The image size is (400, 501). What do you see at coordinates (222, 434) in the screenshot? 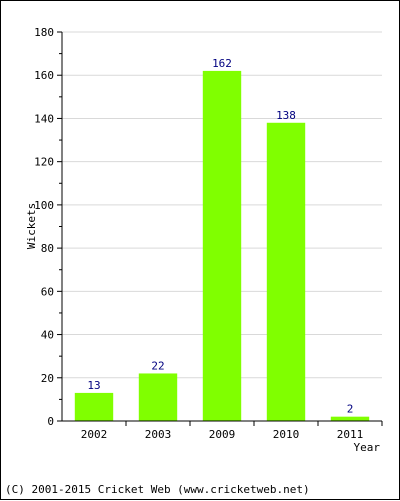
I see `x-tick-label: 2009` at bounding box center [222, 434].